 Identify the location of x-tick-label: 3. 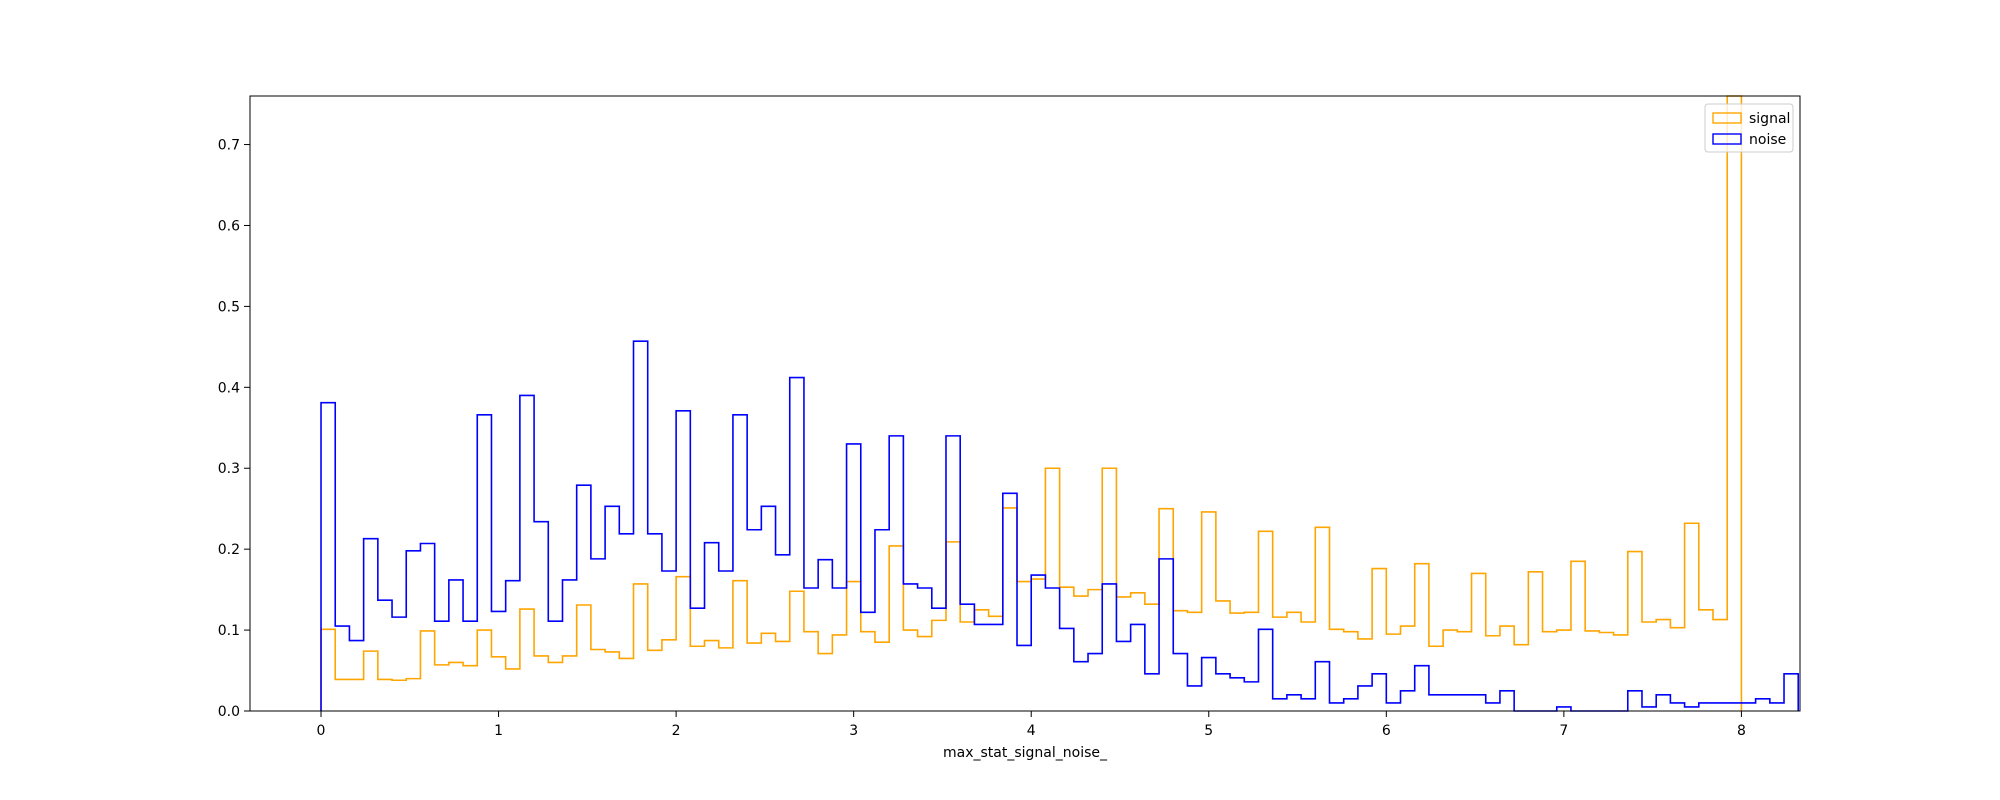
(853, 731).